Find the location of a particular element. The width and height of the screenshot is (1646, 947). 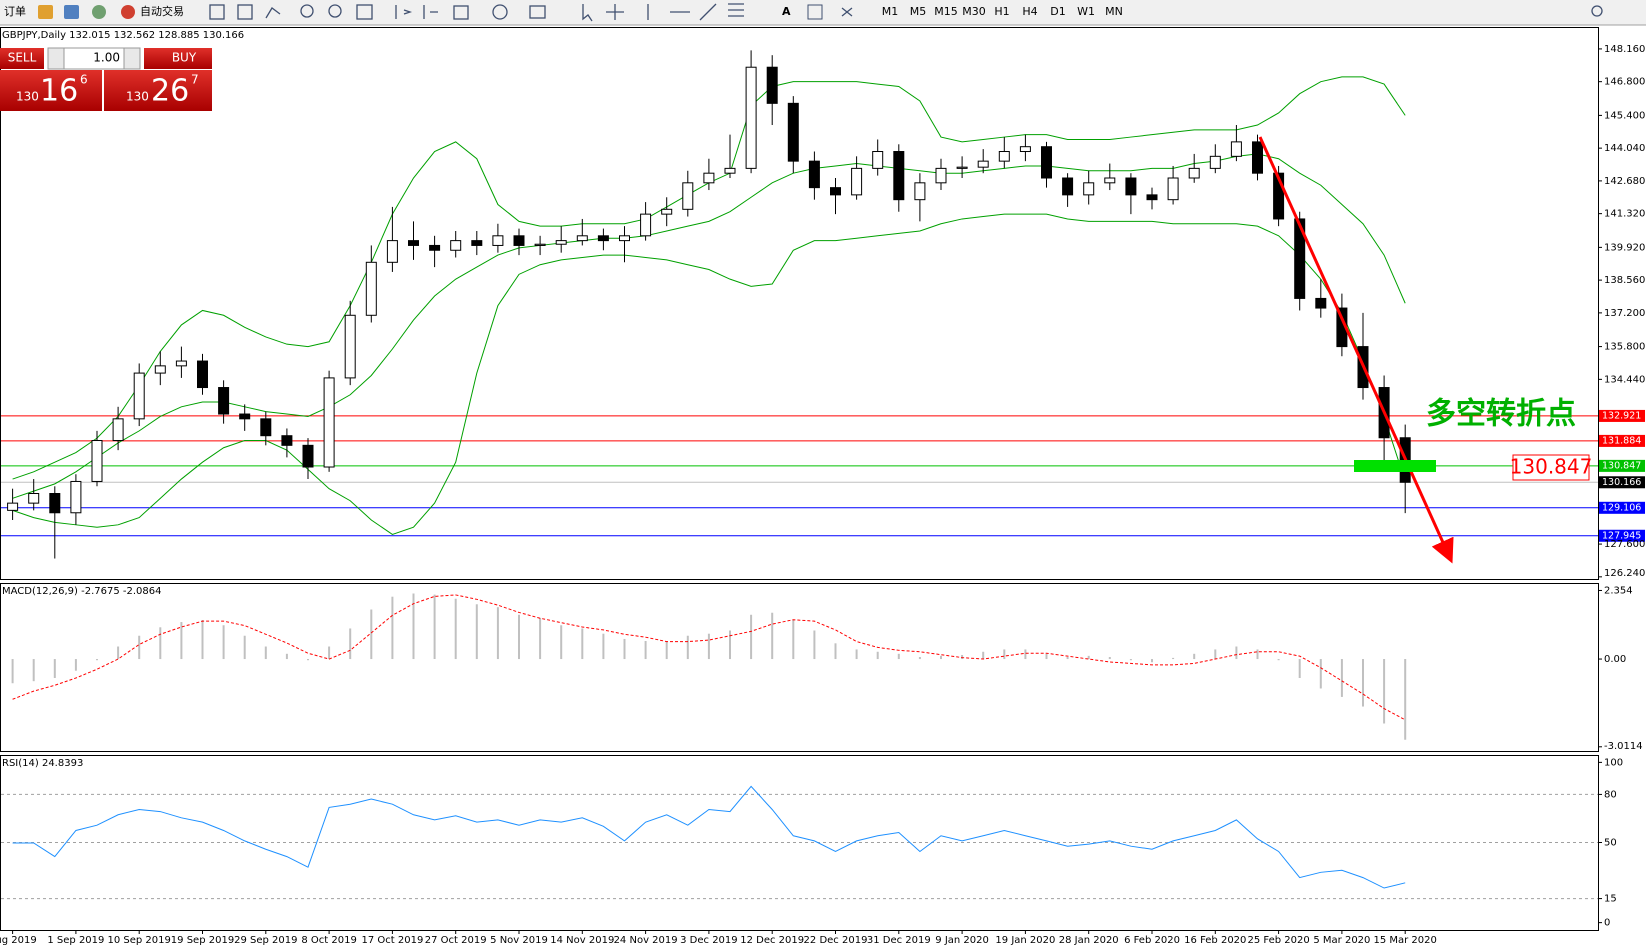

search is located at coordinates (1597, 11).